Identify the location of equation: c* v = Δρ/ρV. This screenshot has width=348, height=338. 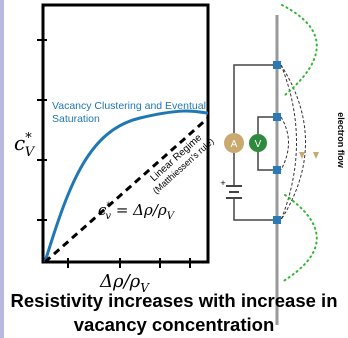
(137, 211).